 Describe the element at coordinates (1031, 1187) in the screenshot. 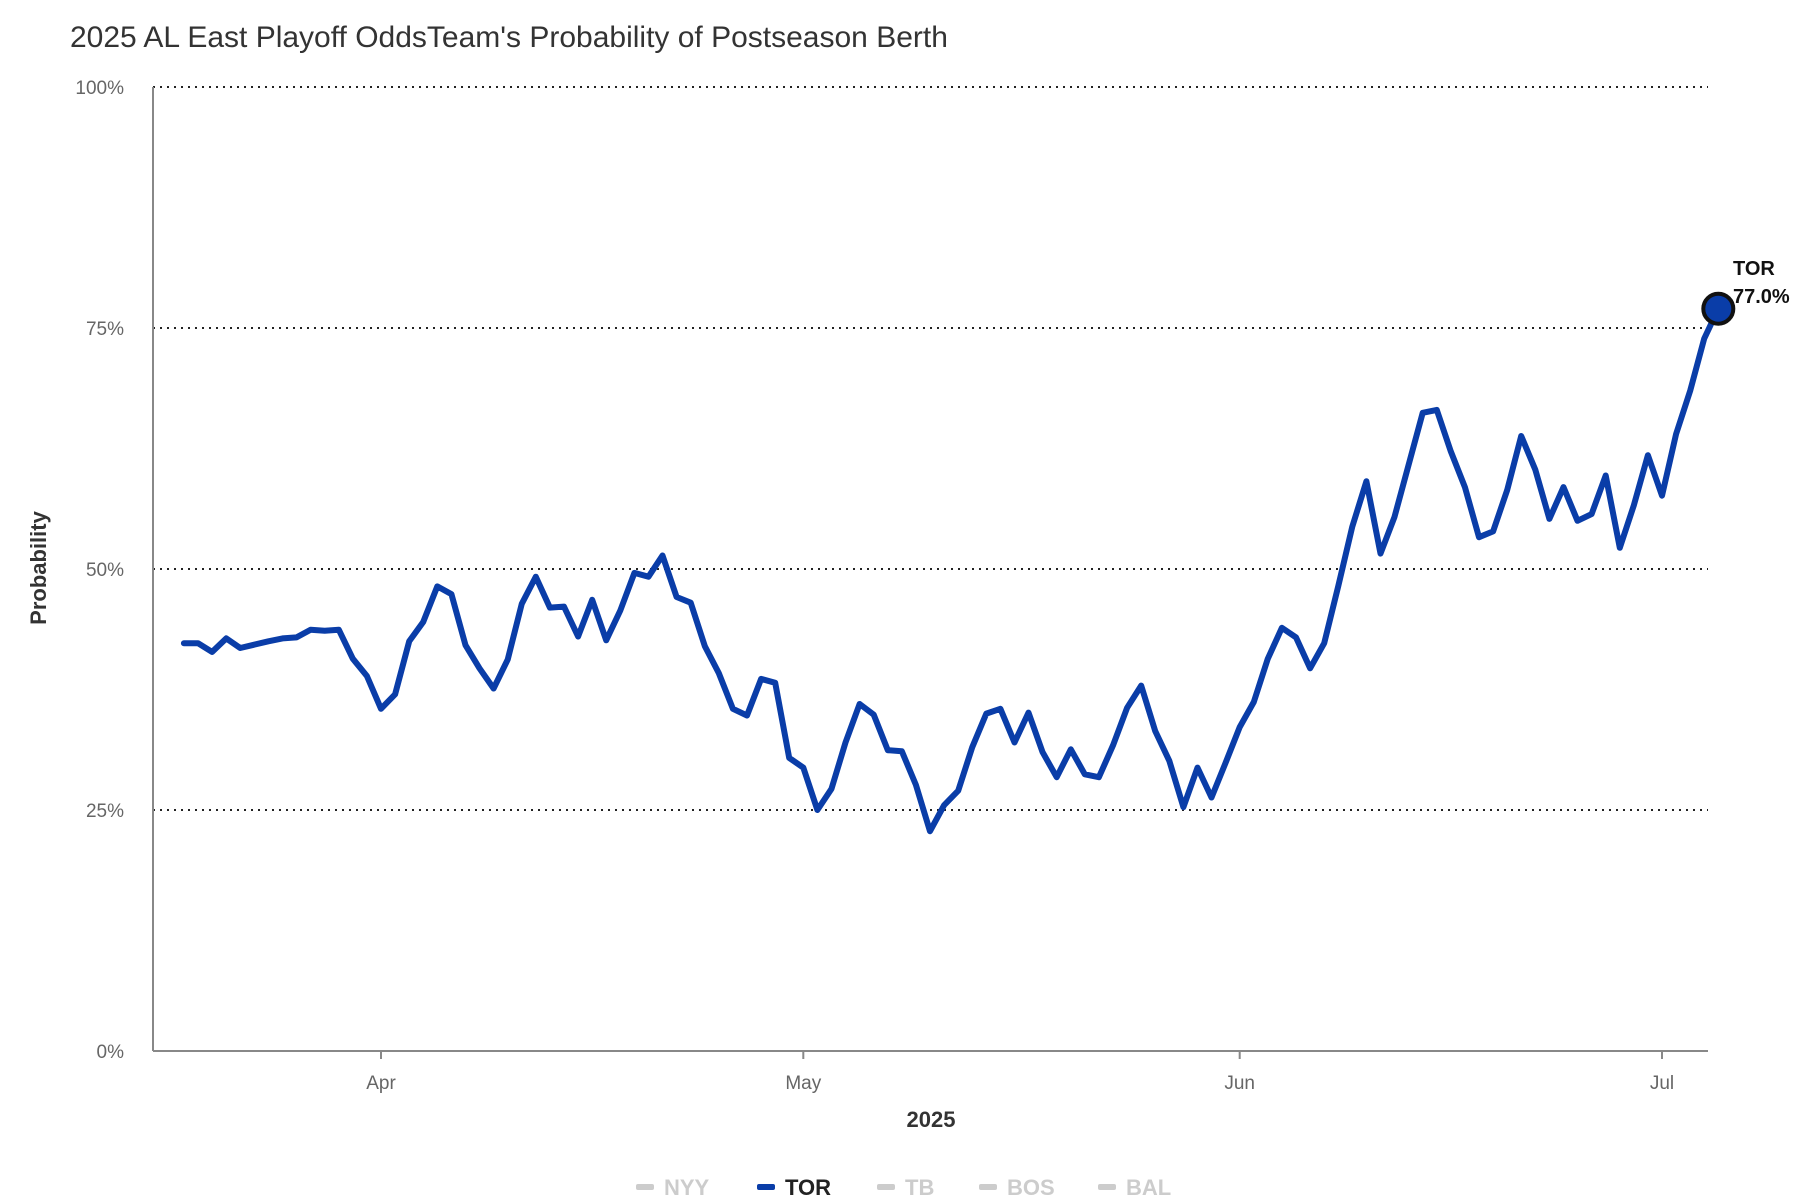

I see `legend-item-bos: BOS` at that location.